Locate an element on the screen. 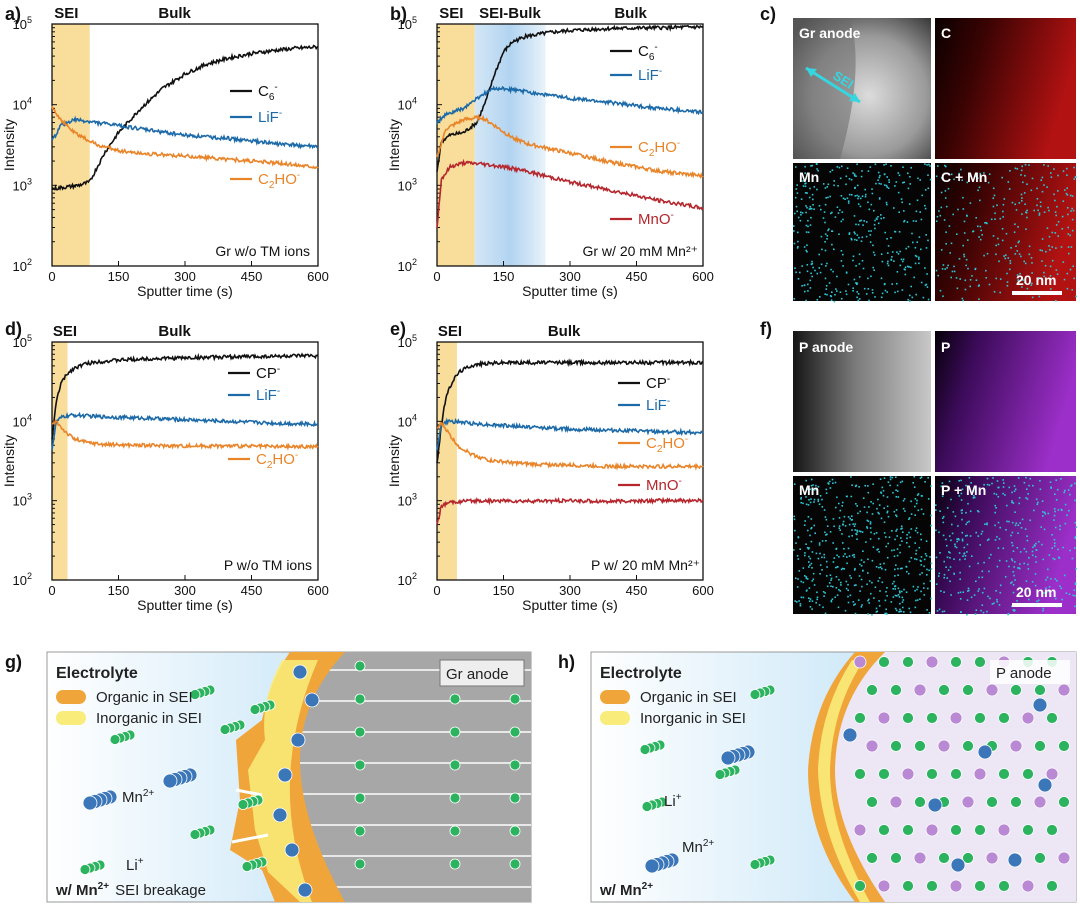 The width and height of the screenshot is (1080, 906). panel-label-e: e) is located at coordinates (398, 329).